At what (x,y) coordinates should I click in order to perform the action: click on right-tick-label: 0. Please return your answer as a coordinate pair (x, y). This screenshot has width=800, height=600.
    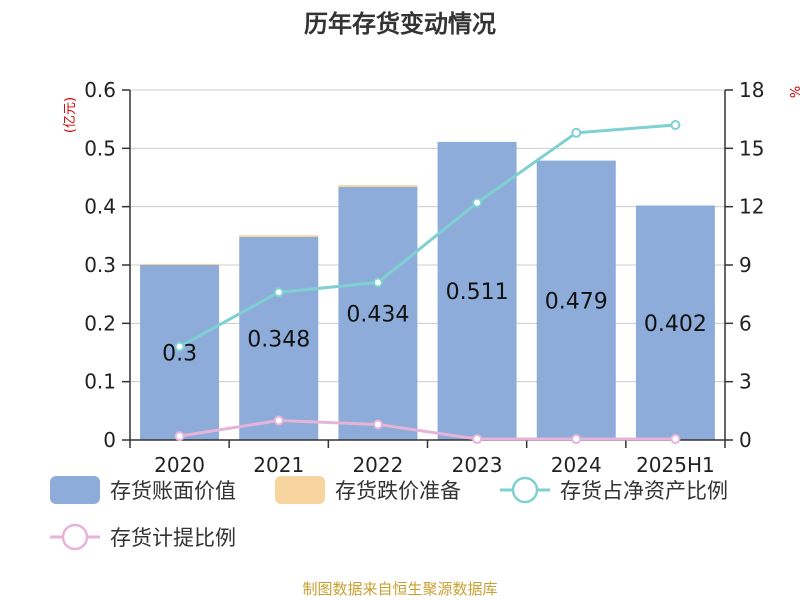
    Looking at the image, I should click on (745, 440).